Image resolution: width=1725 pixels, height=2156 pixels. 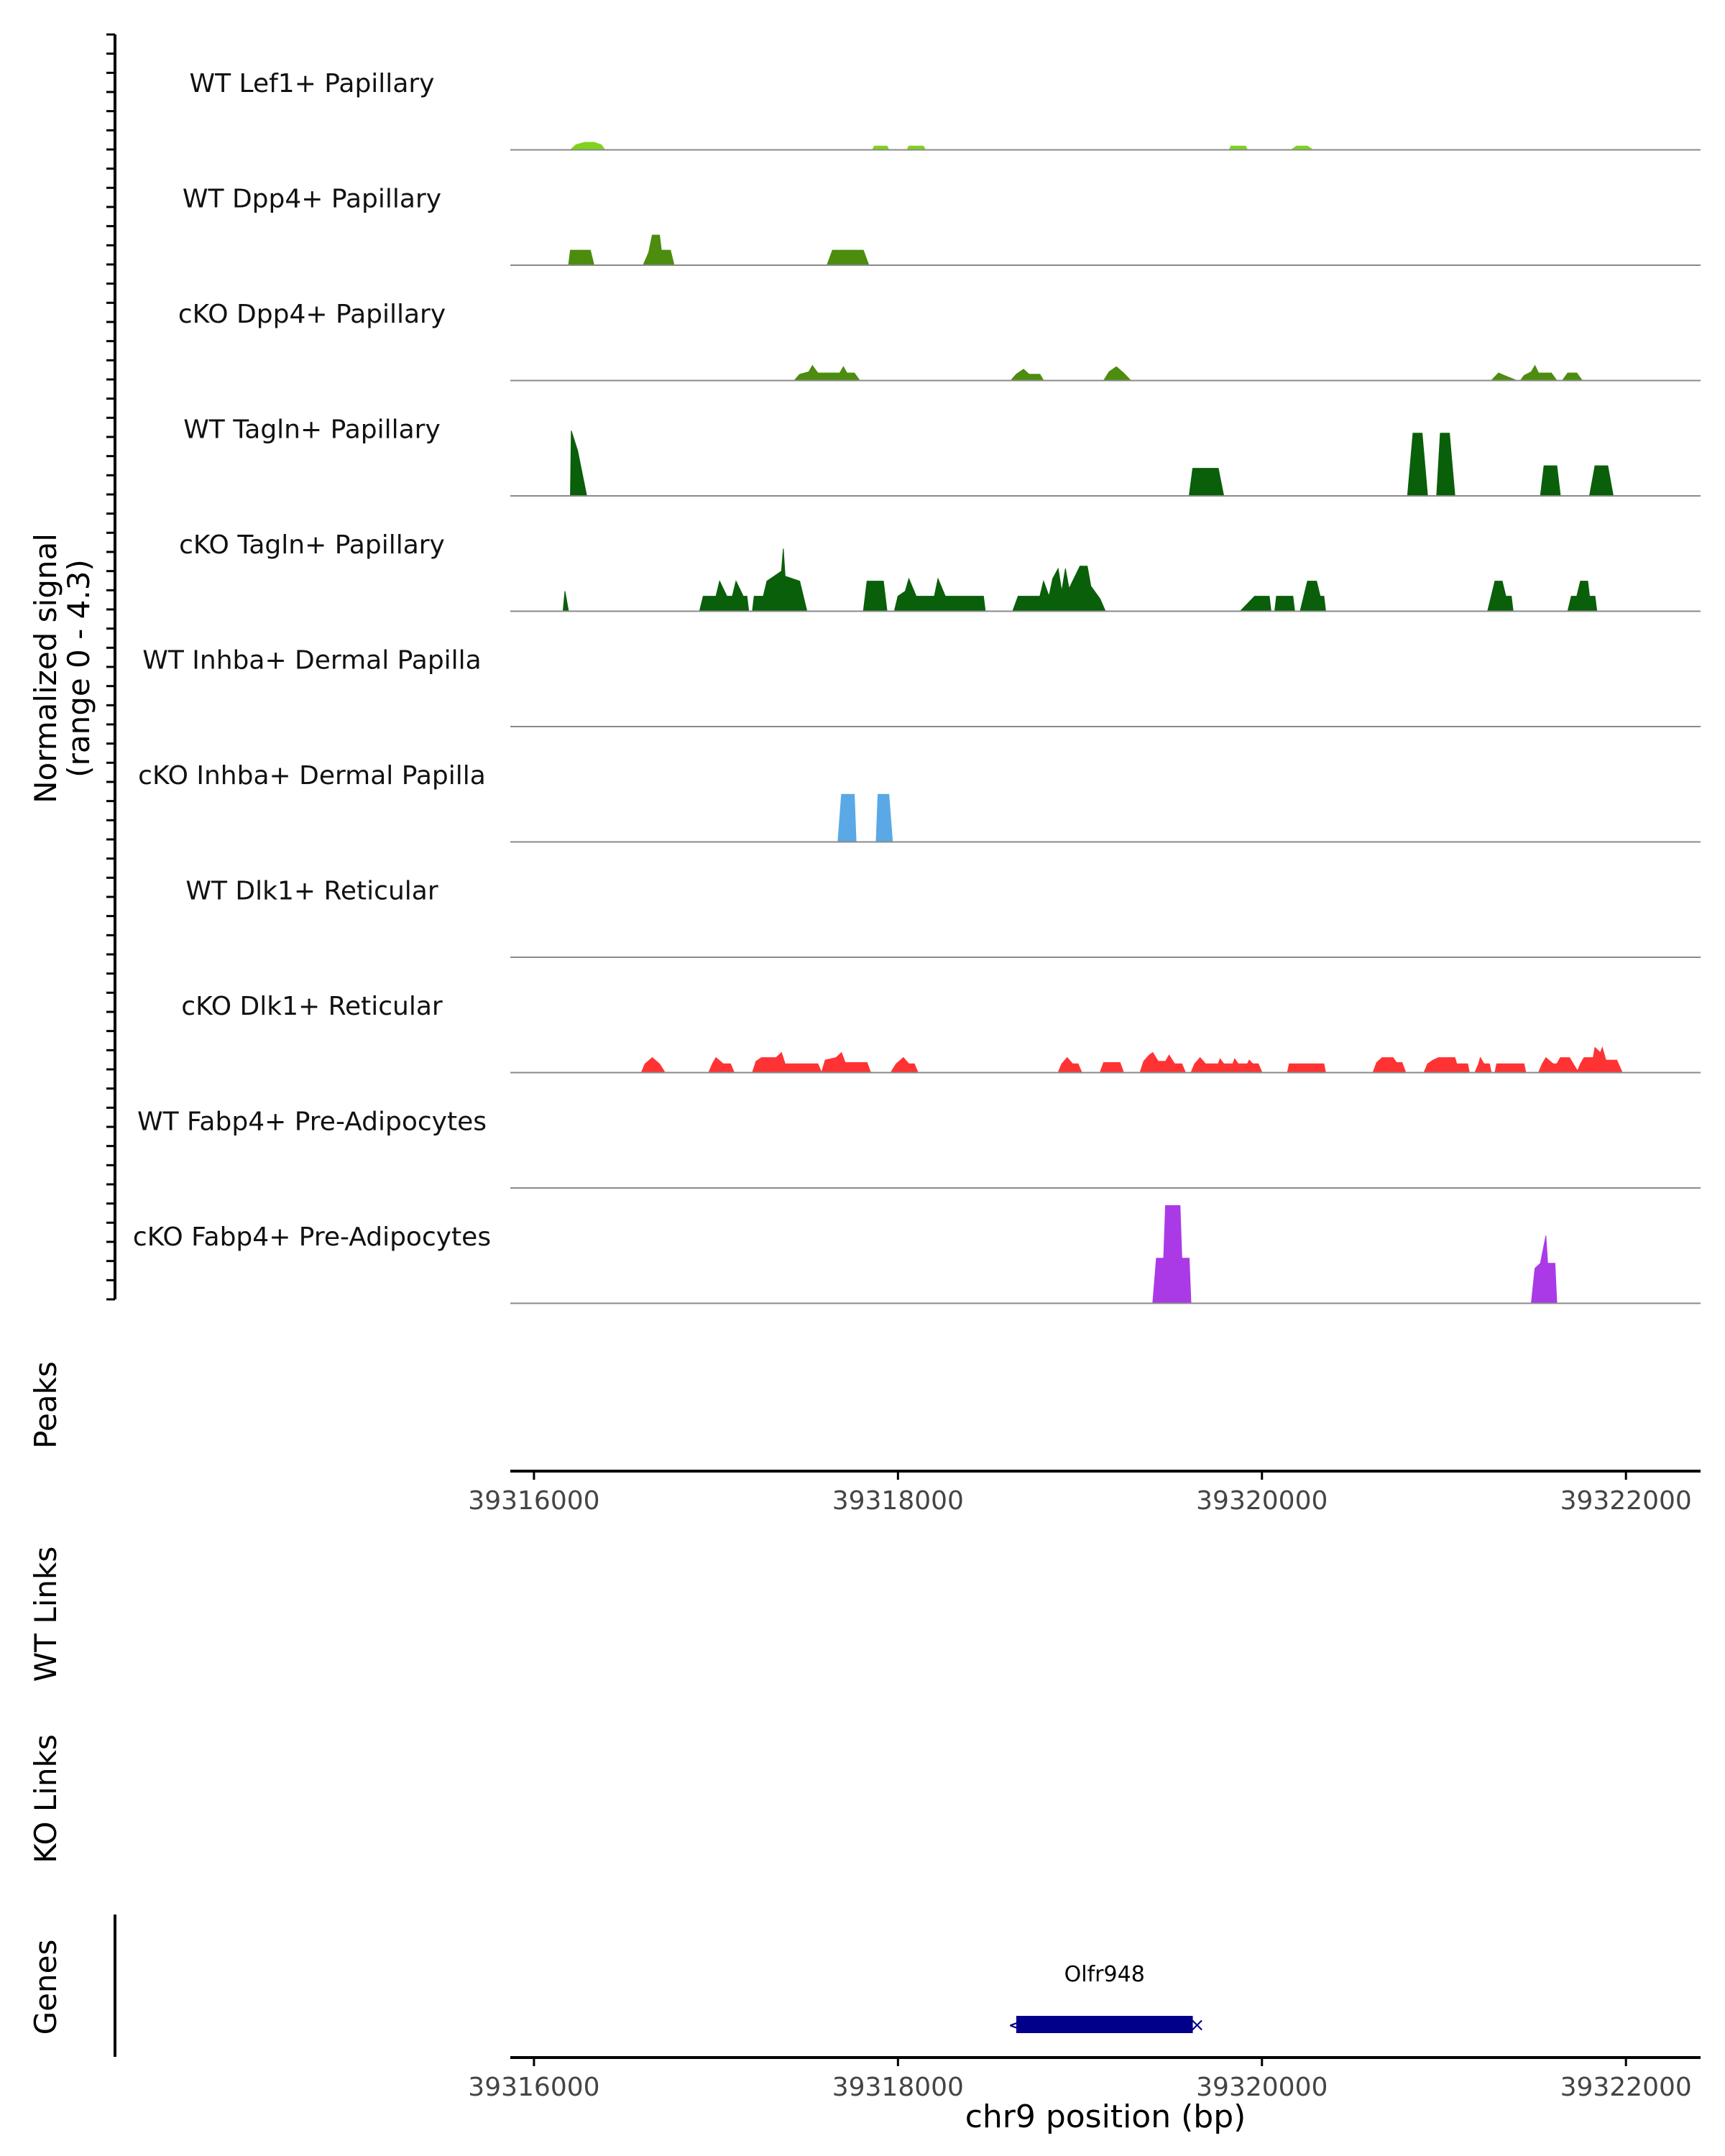 I want to click on track-label: WT Fabp4+ Pre-Adipocytes, so click(x=312, y=1122).